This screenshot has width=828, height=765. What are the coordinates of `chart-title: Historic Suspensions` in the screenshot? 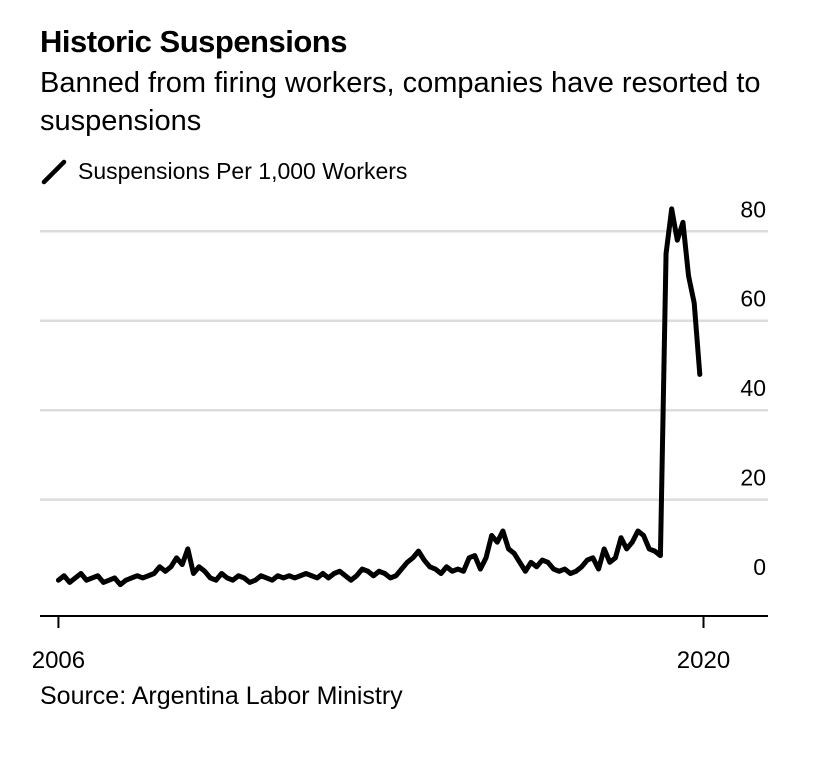 It's located at (193, 41).